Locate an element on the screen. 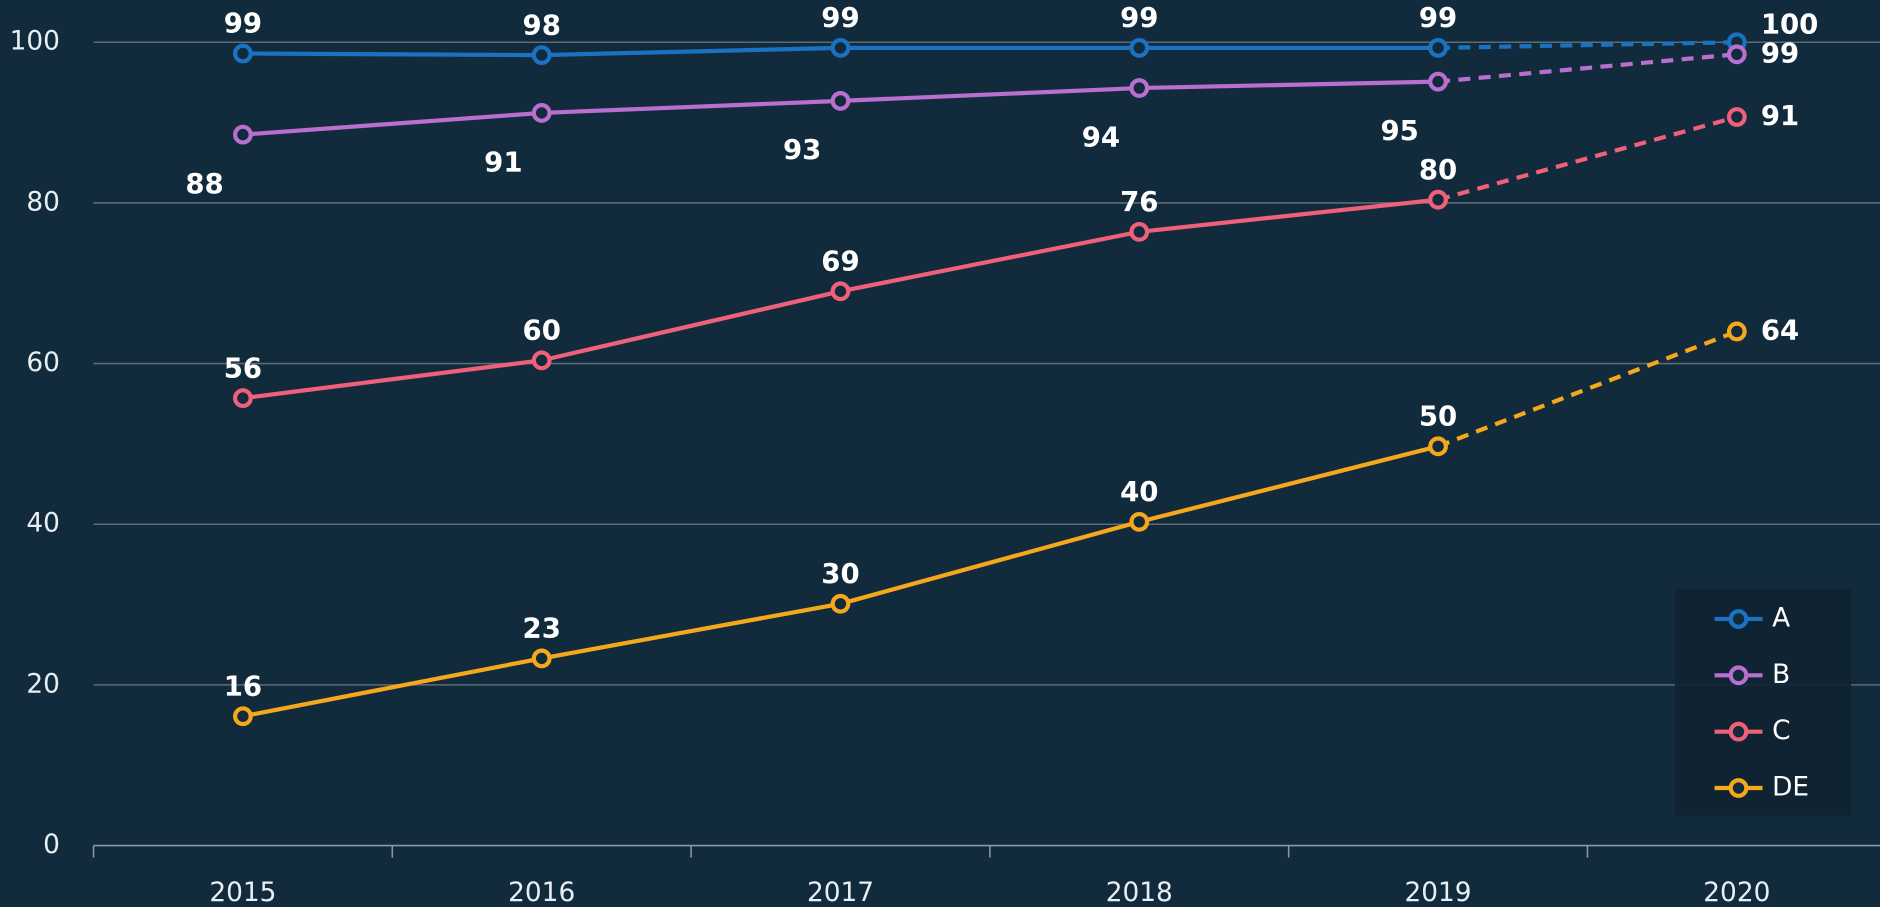  x-tick-label: 2015 is located at coordinates (242, 892).